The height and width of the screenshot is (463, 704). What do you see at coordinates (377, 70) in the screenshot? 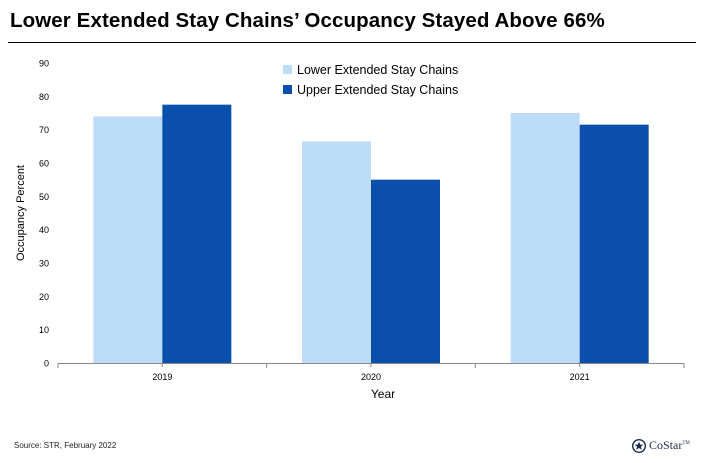
I see `legend-label-lower: Lower Extended Stay Chains` at bounding box center [377, 70].